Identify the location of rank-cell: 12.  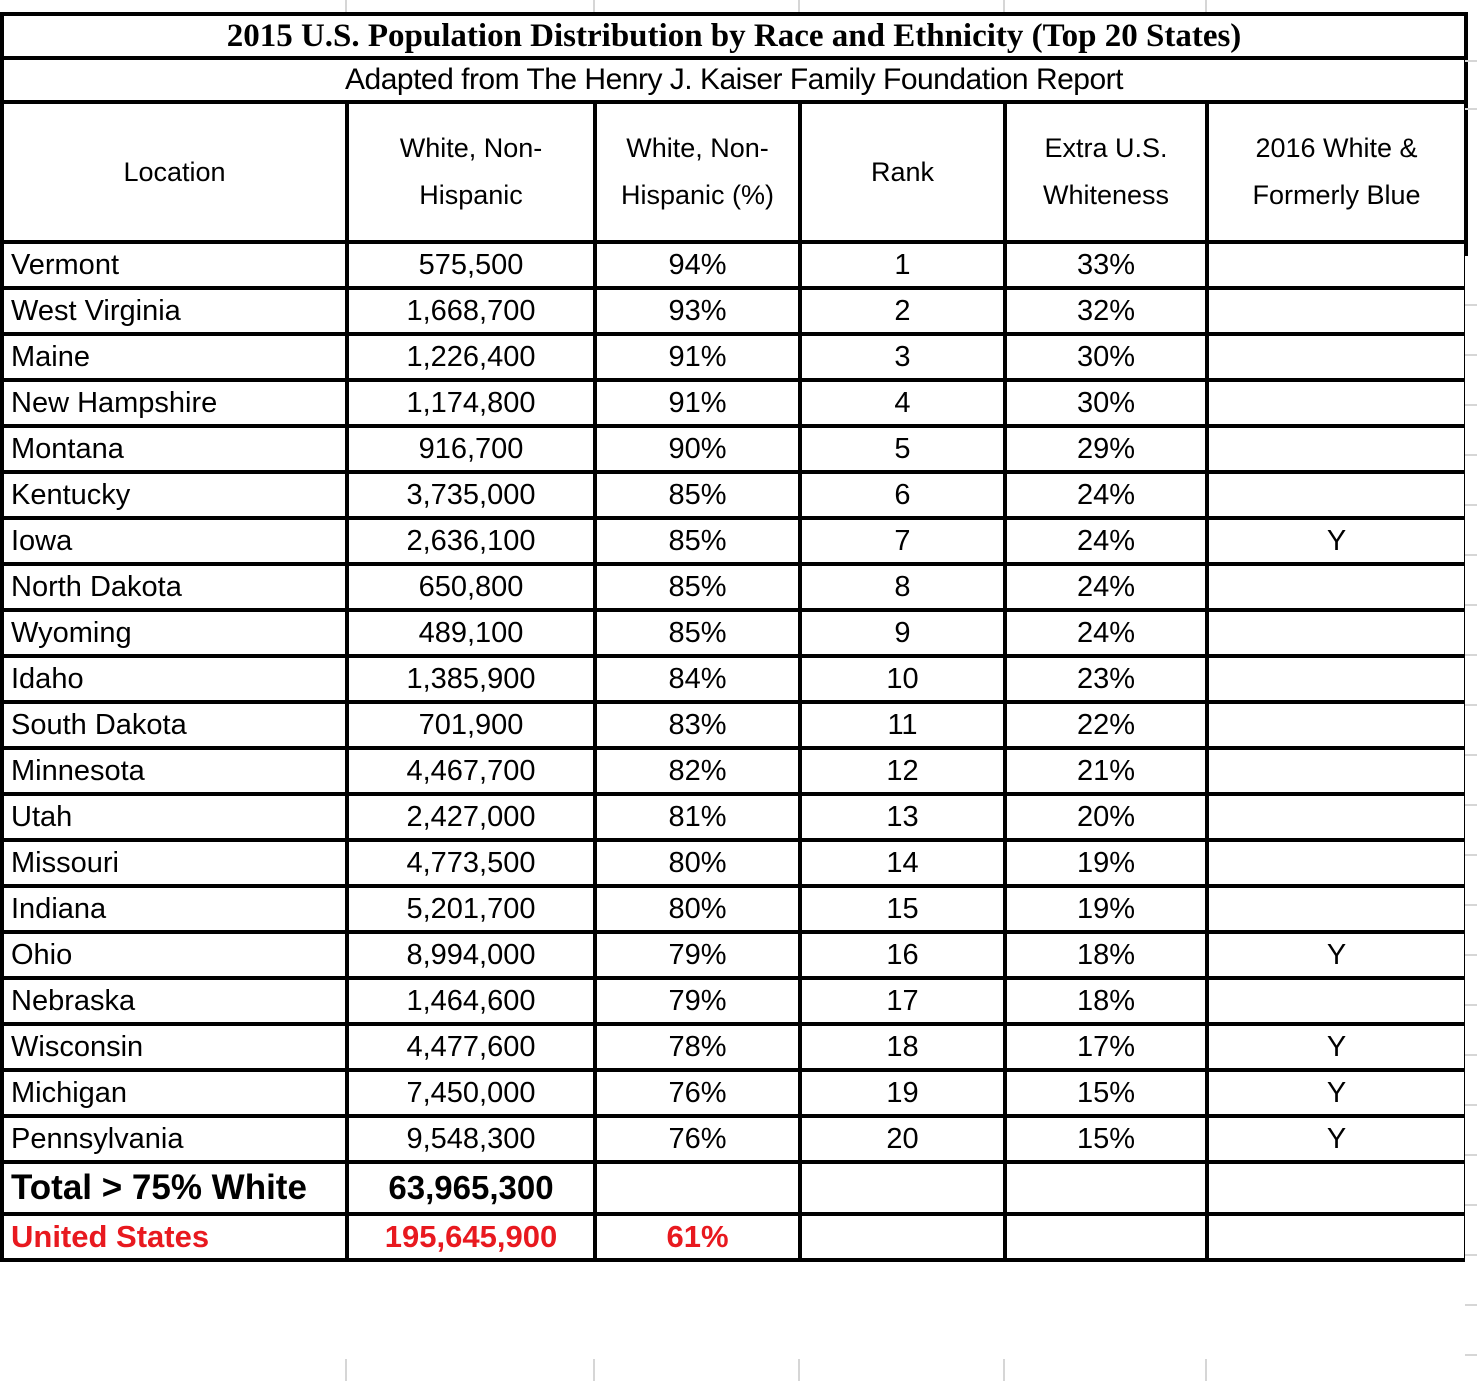
(902, 771).